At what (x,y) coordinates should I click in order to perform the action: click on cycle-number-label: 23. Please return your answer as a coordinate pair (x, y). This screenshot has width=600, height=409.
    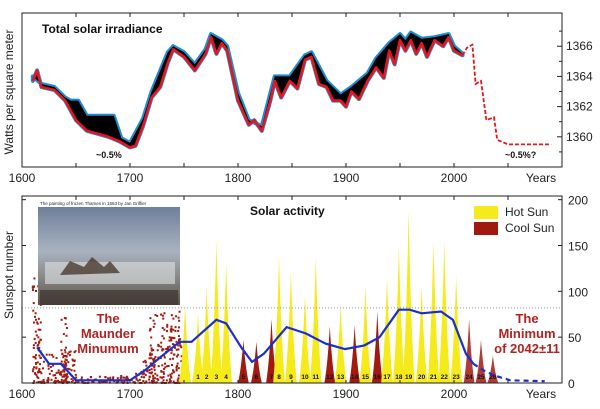
    Looking at the image, I should click on (457, 377).